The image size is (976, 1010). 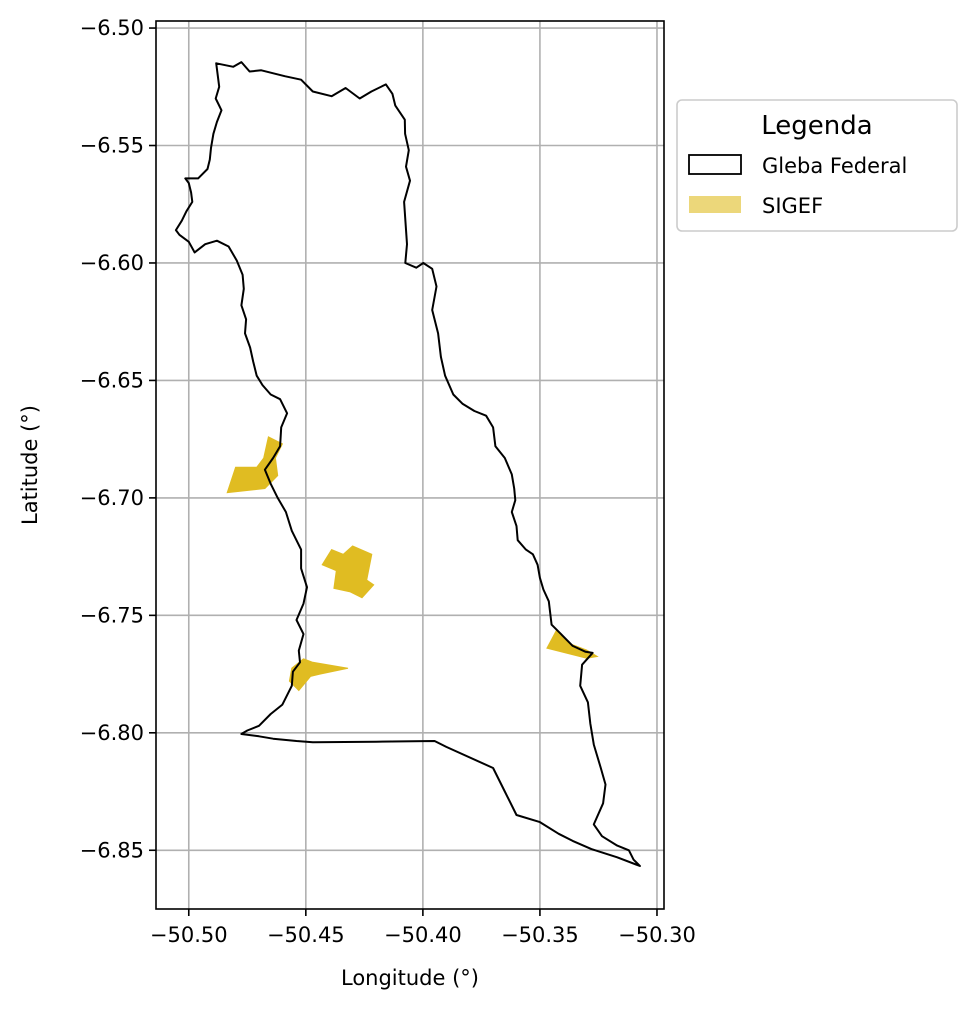 I want to click on legend-box, so click(x=817, y=165).